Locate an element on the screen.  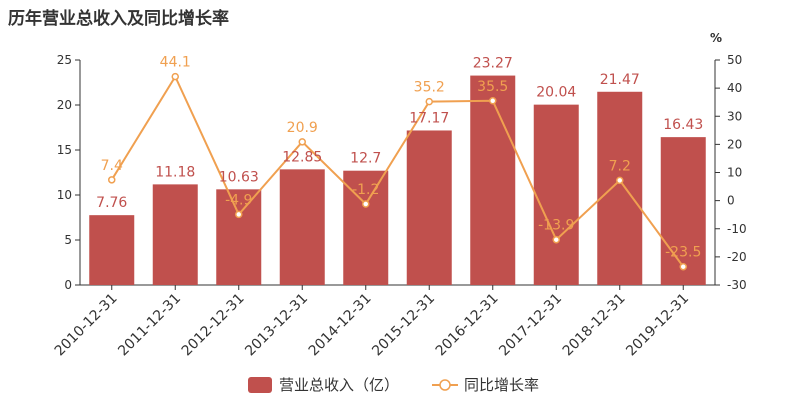
x-tick-label: 2010-12-31 is located at coordinates (86, 325).